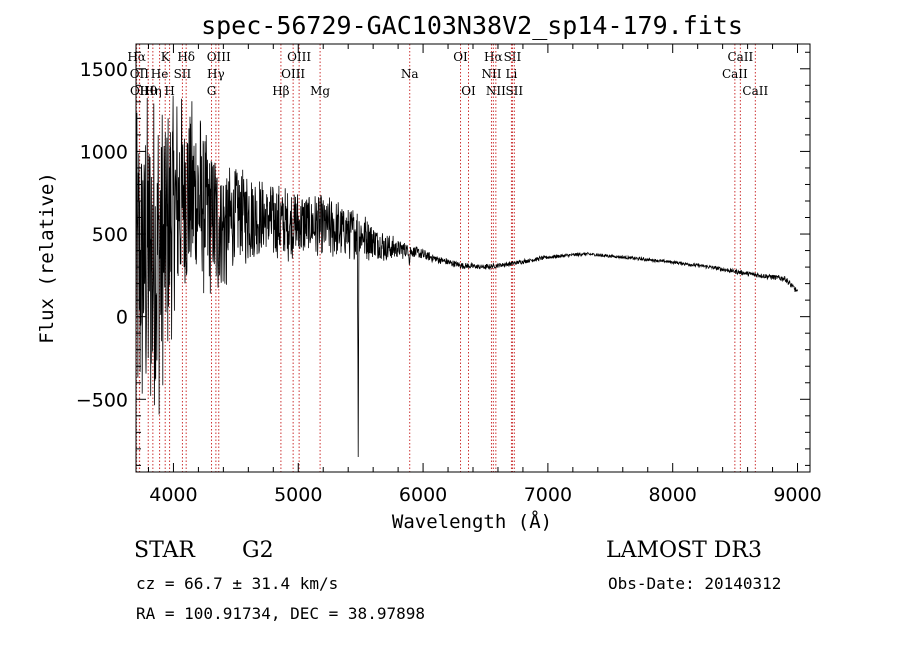 Image resolution: width=900 pixels, height=649 pixels. Describe the element at coordinates (102, 400) in the screenshot. I see `y-tick-label: −500` at that location.